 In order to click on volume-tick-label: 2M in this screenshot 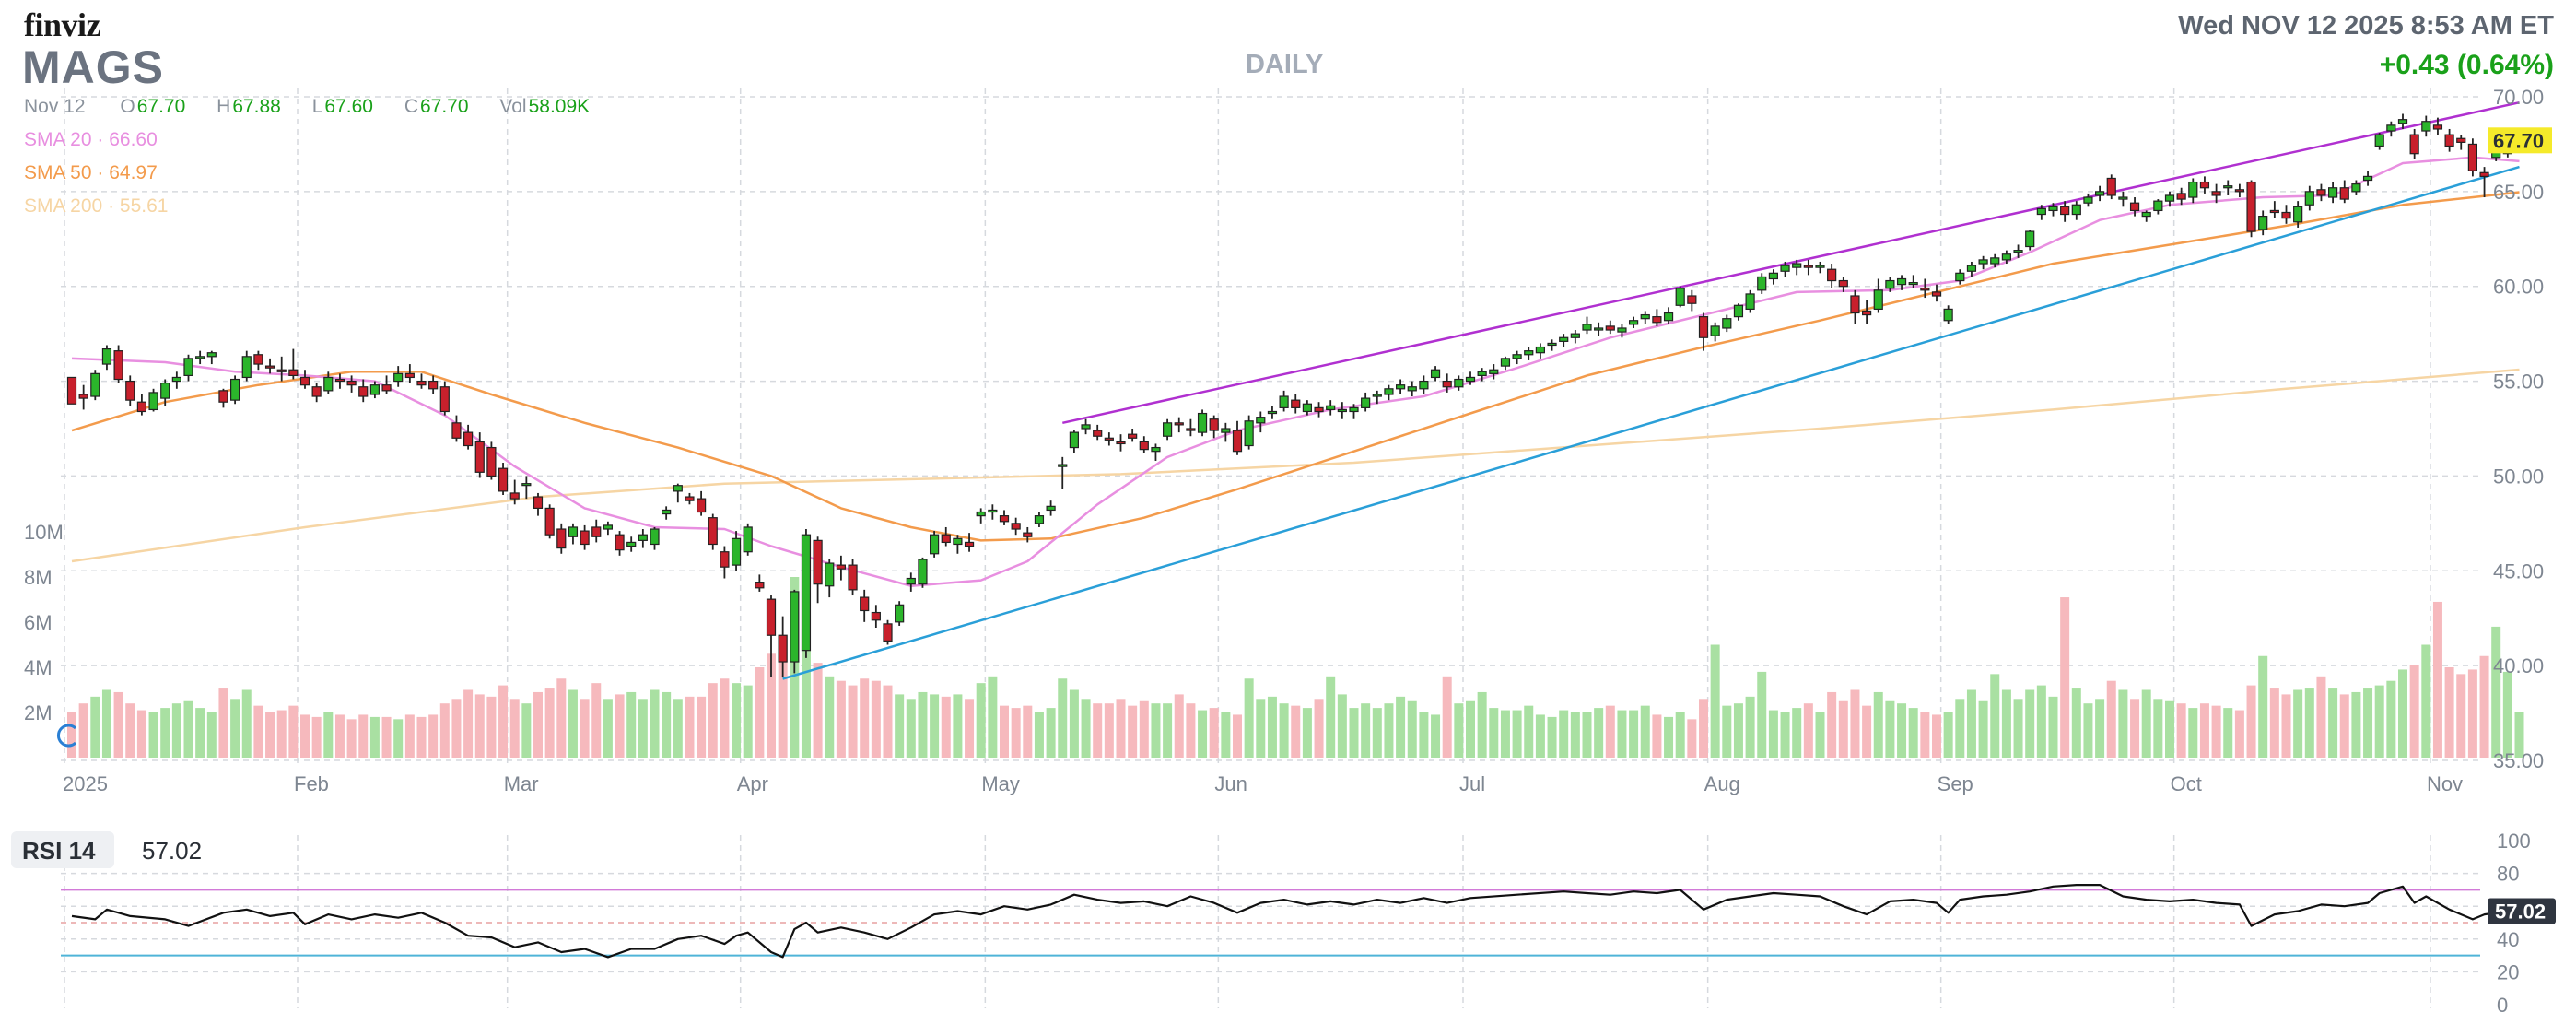, I will do `click(38, 712)`.